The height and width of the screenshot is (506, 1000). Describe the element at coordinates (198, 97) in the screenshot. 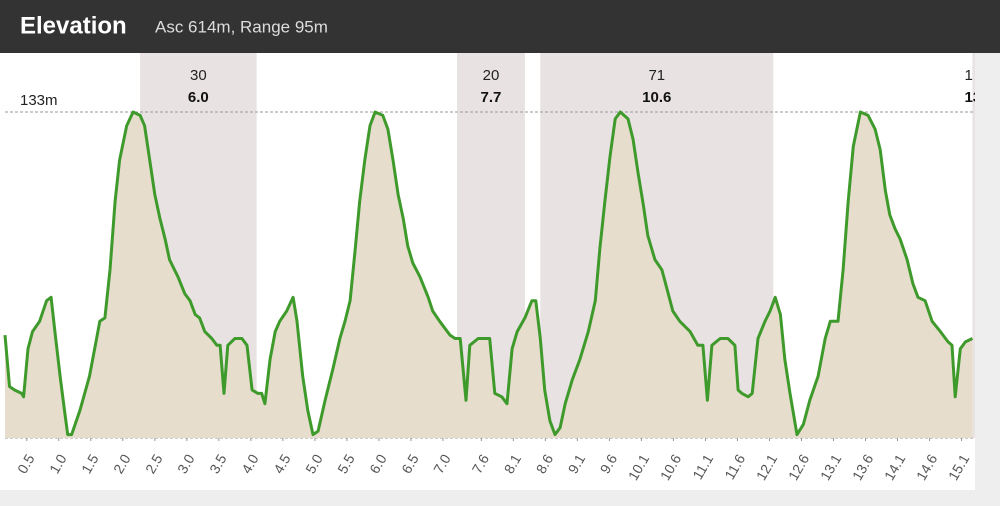

I see `segment-bottom-label: 6.0` at that location.